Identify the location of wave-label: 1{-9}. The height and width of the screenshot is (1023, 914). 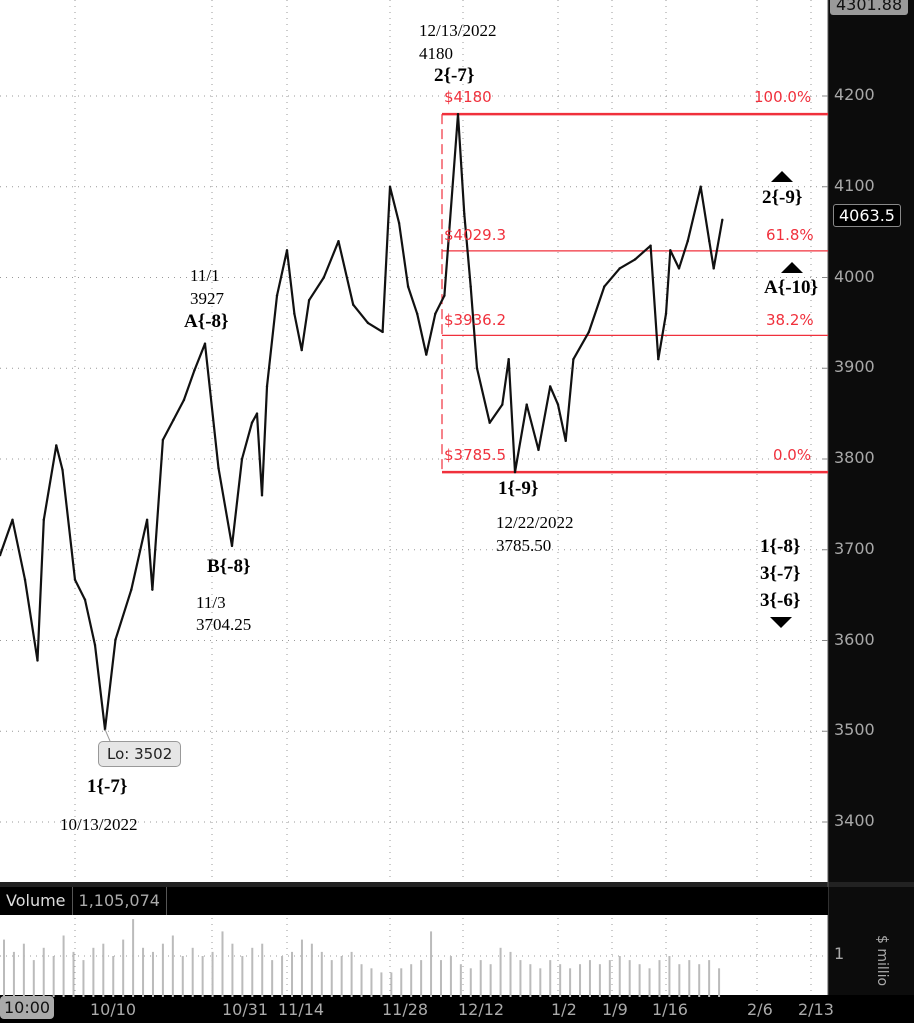
(518, 488).